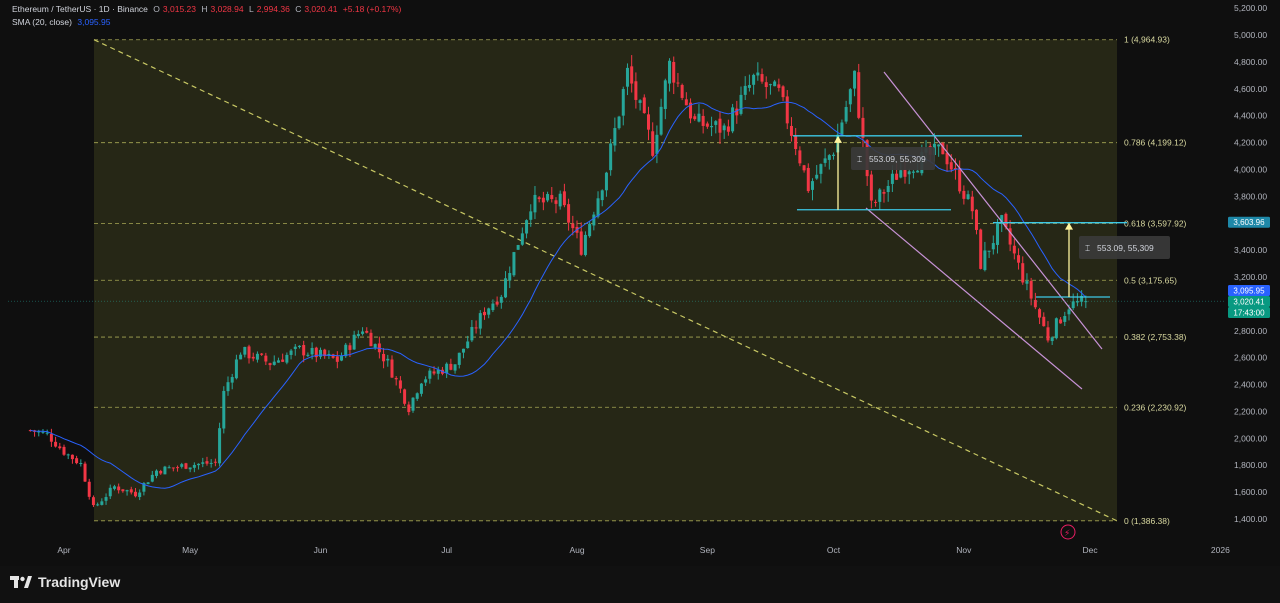  I want to click on ohlc-high-label: H, so click(204, 9).